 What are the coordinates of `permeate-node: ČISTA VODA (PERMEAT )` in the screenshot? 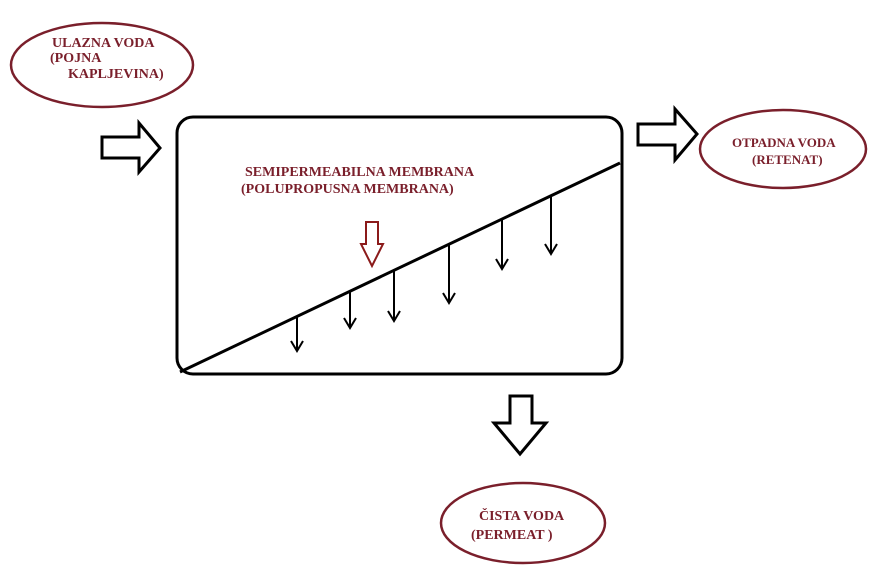 It's located at (523, 523).